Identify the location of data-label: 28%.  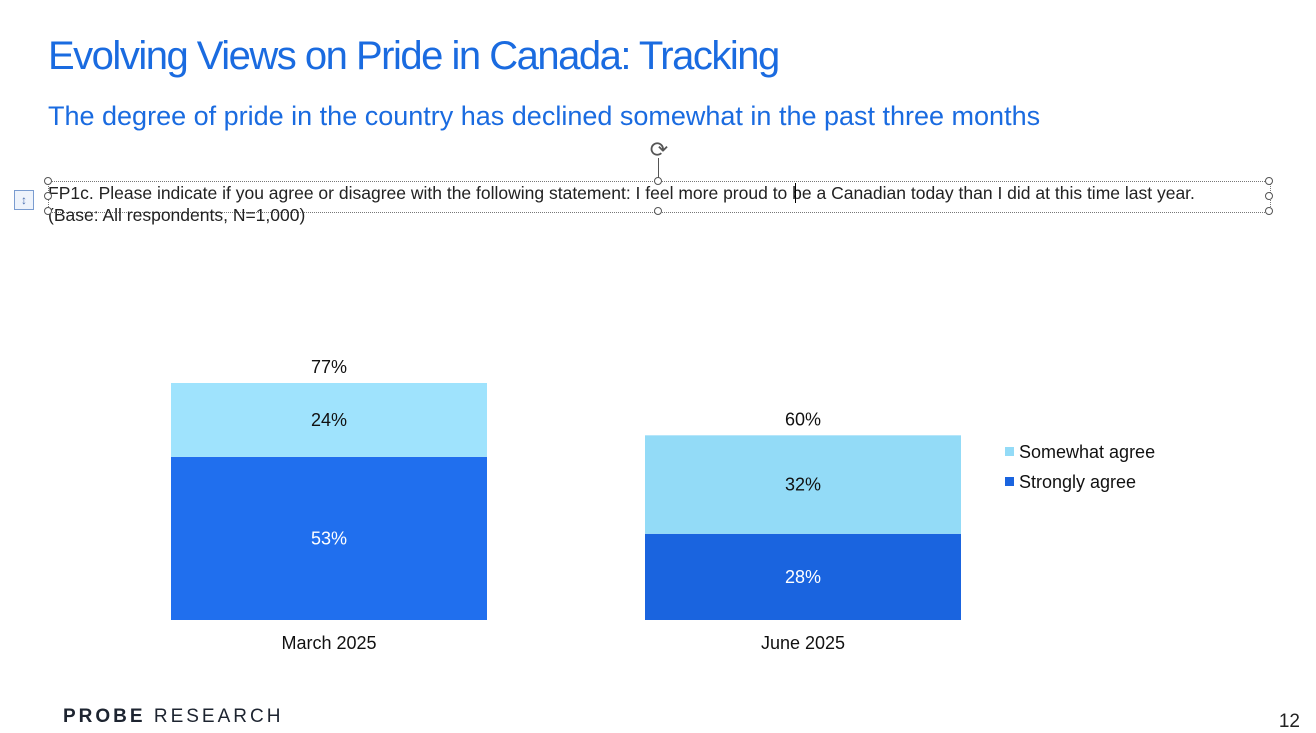
(803, 577).